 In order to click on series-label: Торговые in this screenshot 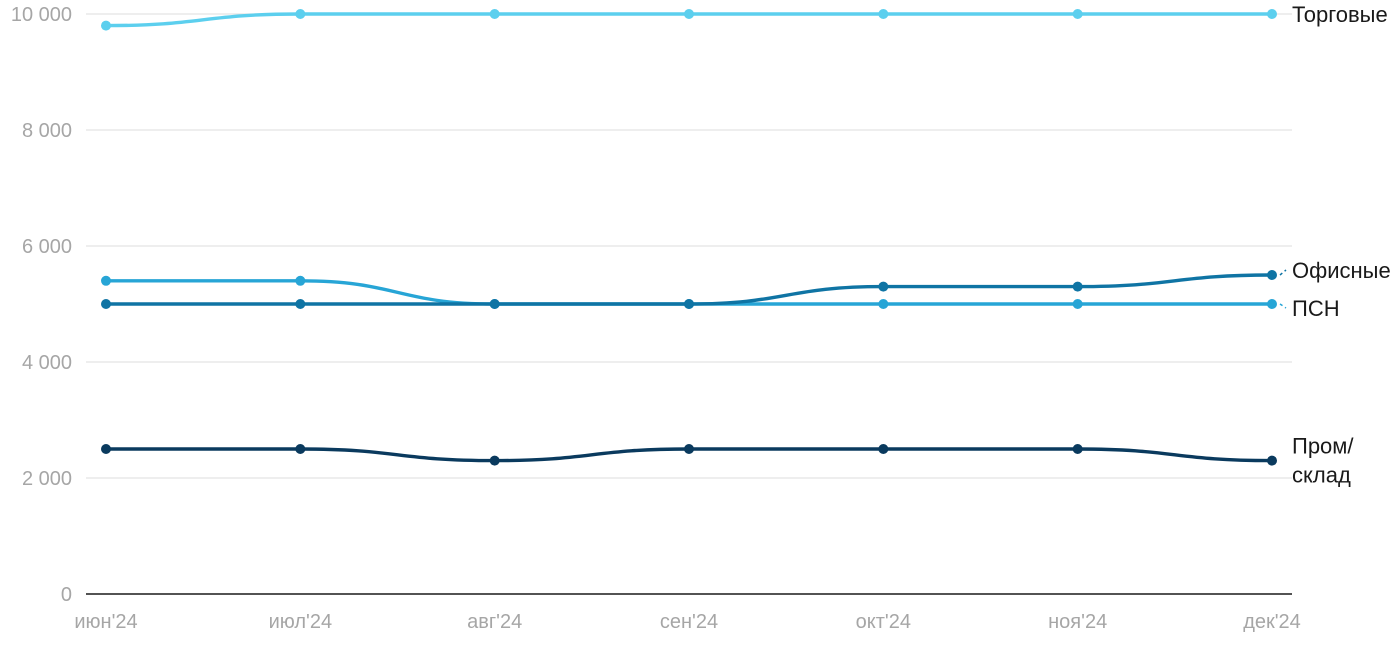, I will do `click(1340, 14)`.